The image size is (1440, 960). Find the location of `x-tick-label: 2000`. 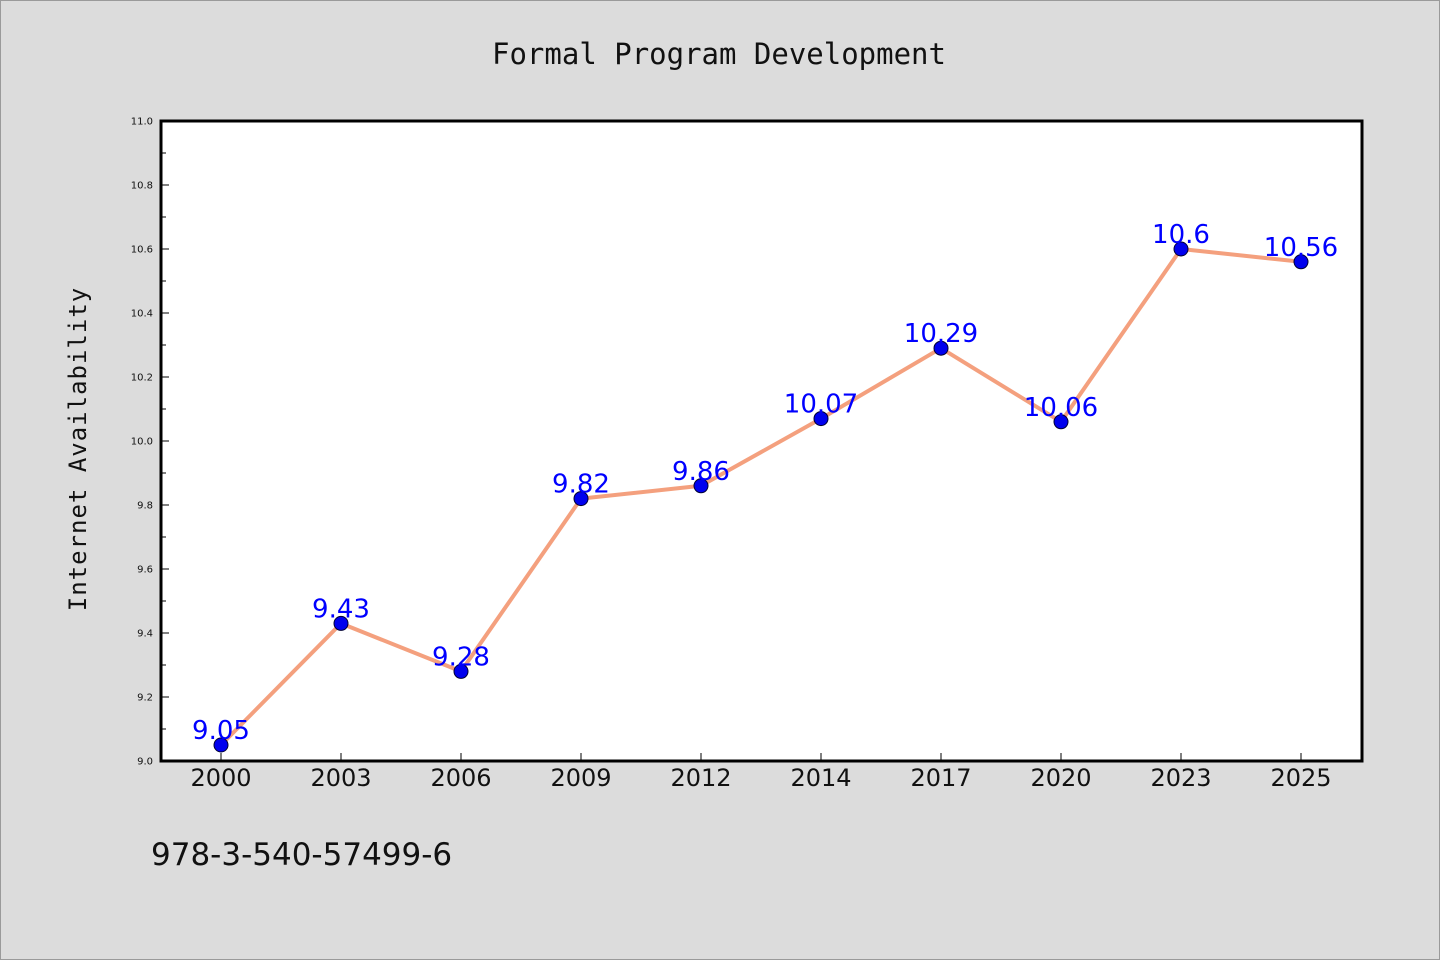

x-tick-label: 2000 is located at coordinates (220, 778).